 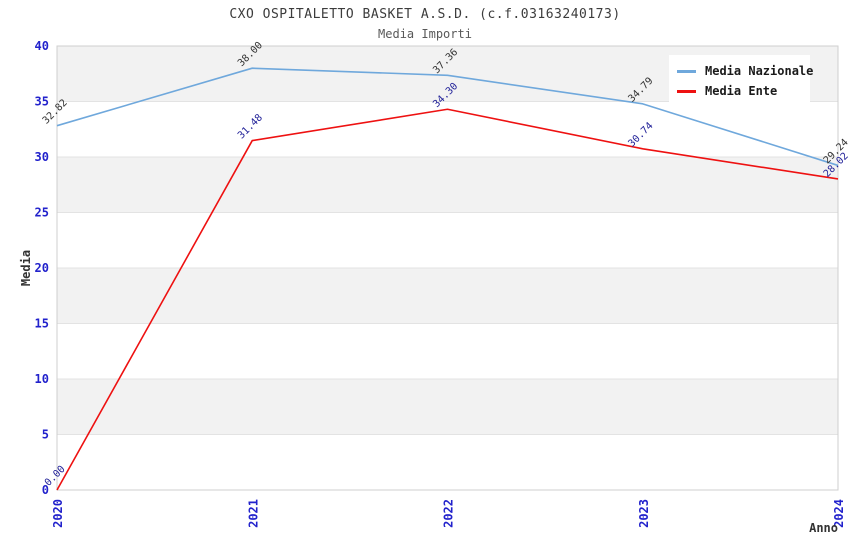 I want to click on chart-subtitle: Media Importi, so click(x=425, y=34).